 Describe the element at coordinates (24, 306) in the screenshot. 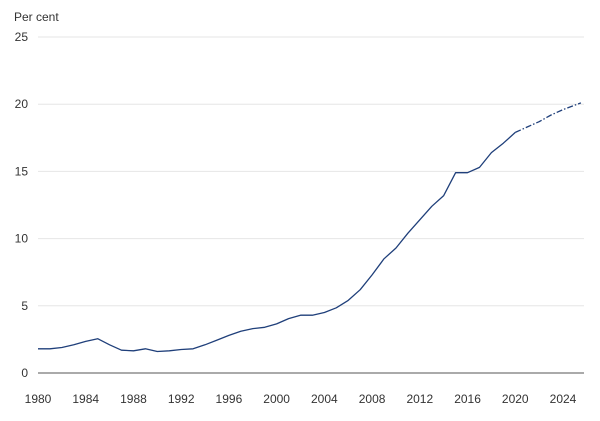

I see `y-tick-label: 5` at that location.